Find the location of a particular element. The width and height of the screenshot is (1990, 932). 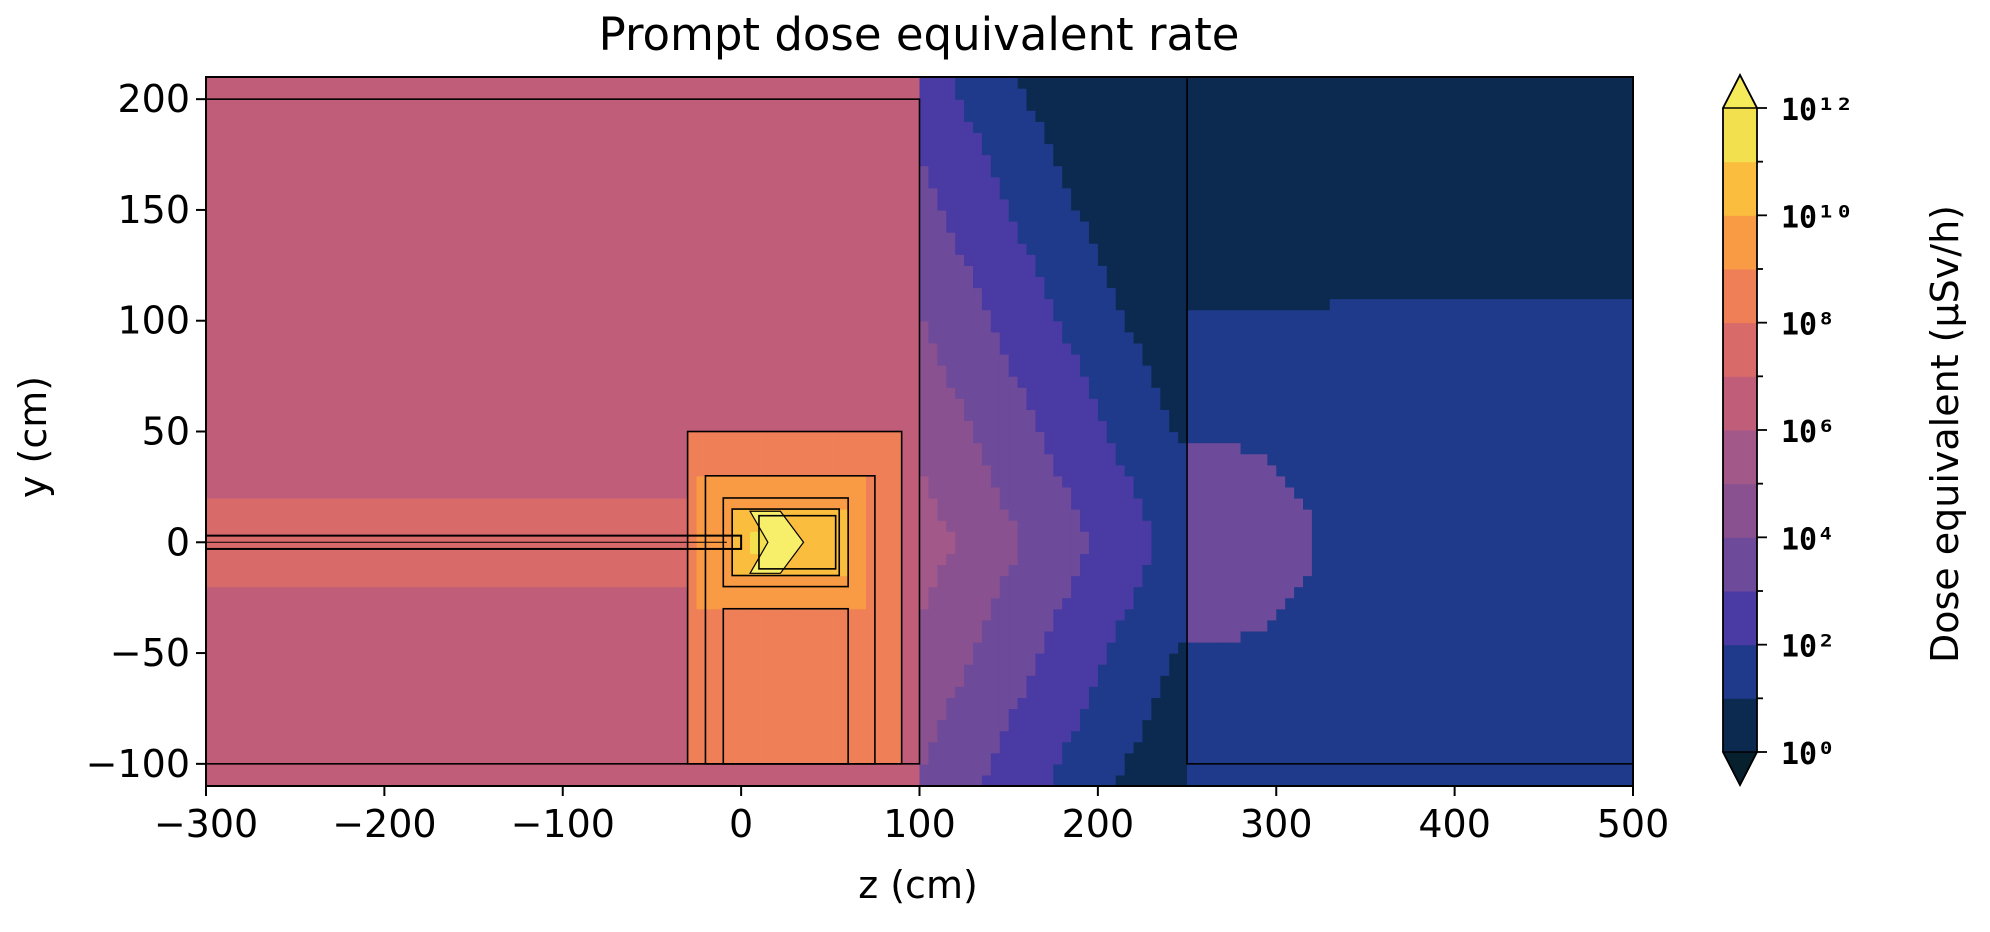

y-tick-label: 100 is located at coordinates (153, 321).